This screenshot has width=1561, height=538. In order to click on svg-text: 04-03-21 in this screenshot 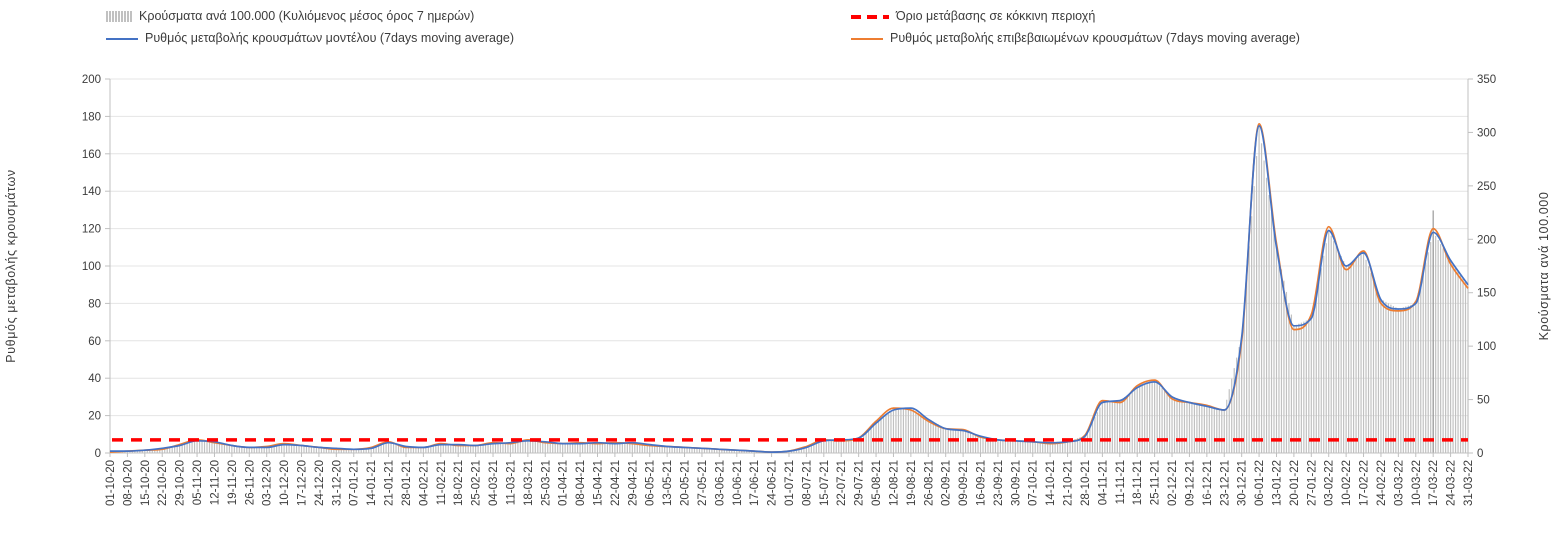, I will do `click(494, 483)`.